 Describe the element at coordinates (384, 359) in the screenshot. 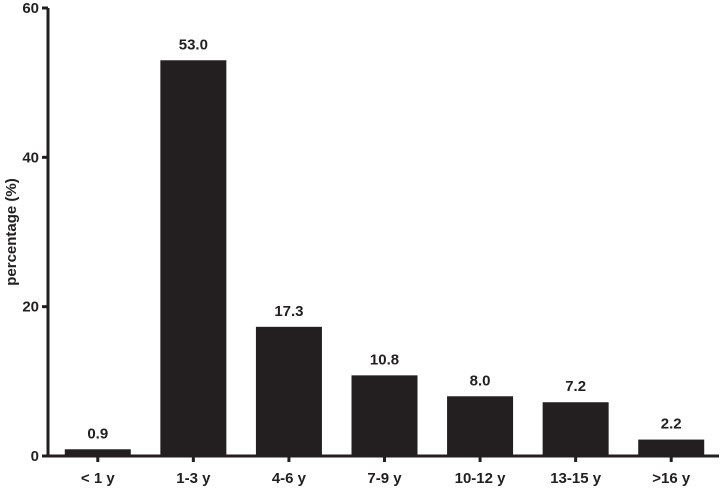

I see `bar-value-label: 10.8` at that location.